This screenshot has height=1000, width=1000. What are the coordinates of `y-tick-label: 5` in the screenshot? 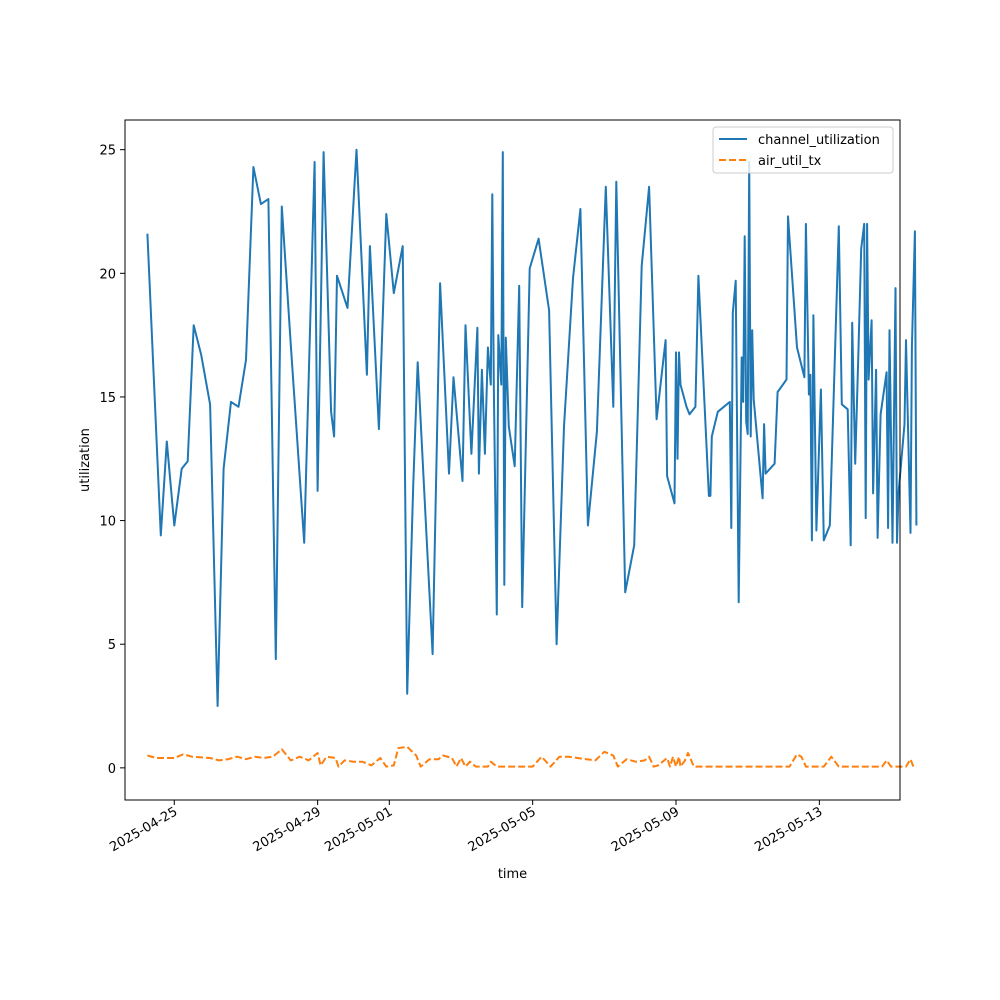 It's located at (112, 645).